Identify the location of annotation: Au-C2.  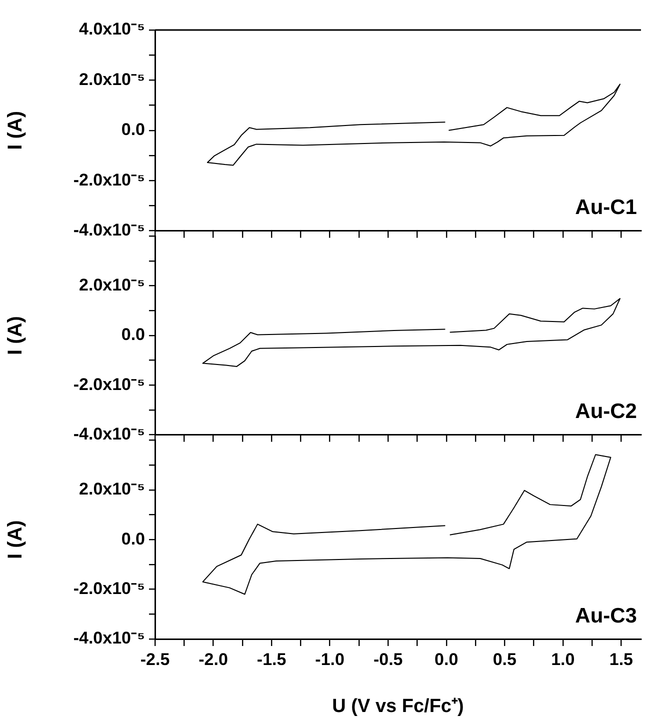
(606, 412).